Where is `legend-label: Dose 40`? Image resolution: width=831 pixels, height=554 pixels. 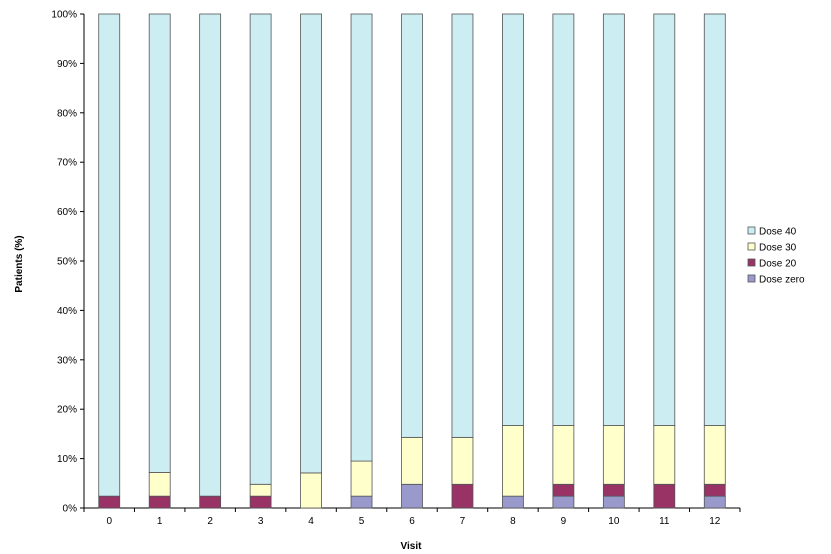 legend-label: Dose 40 is located at coordinates (778, 232).